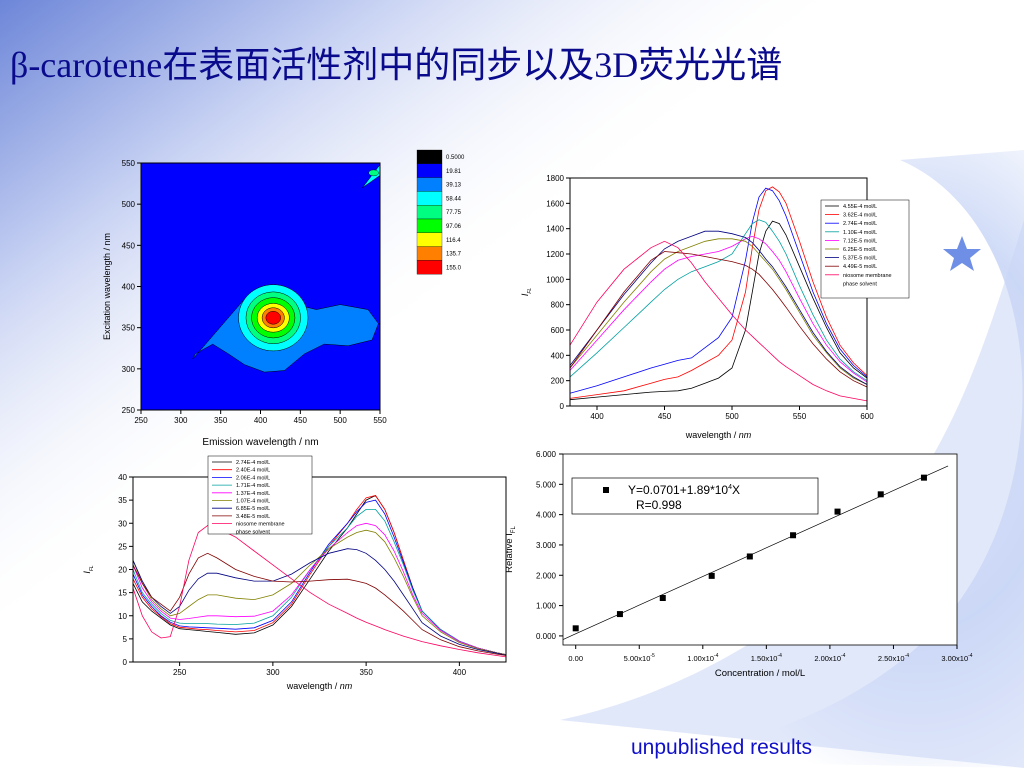  What do you see at coordinates (261, 420) in the screenshot?
I see `contour-x-tick-label: 400` at bounding box center [261, 420].